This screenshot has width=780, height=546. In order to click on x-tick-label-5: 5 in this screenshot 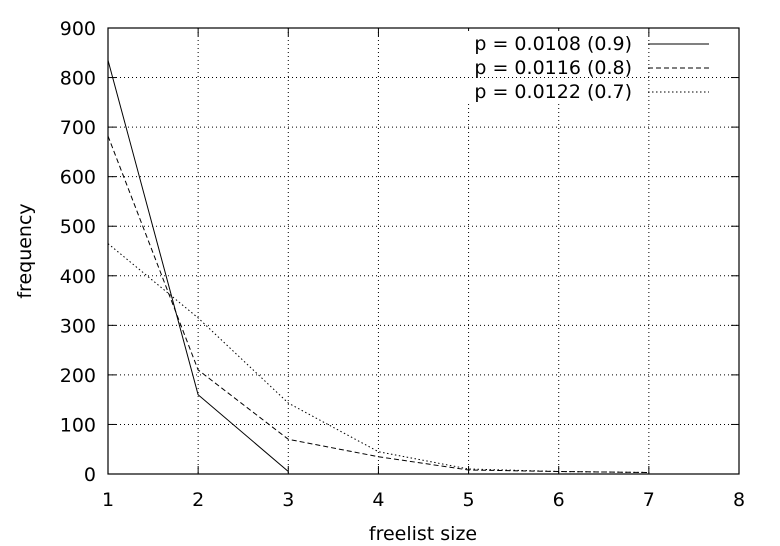, I will do `click(469, 500)`.